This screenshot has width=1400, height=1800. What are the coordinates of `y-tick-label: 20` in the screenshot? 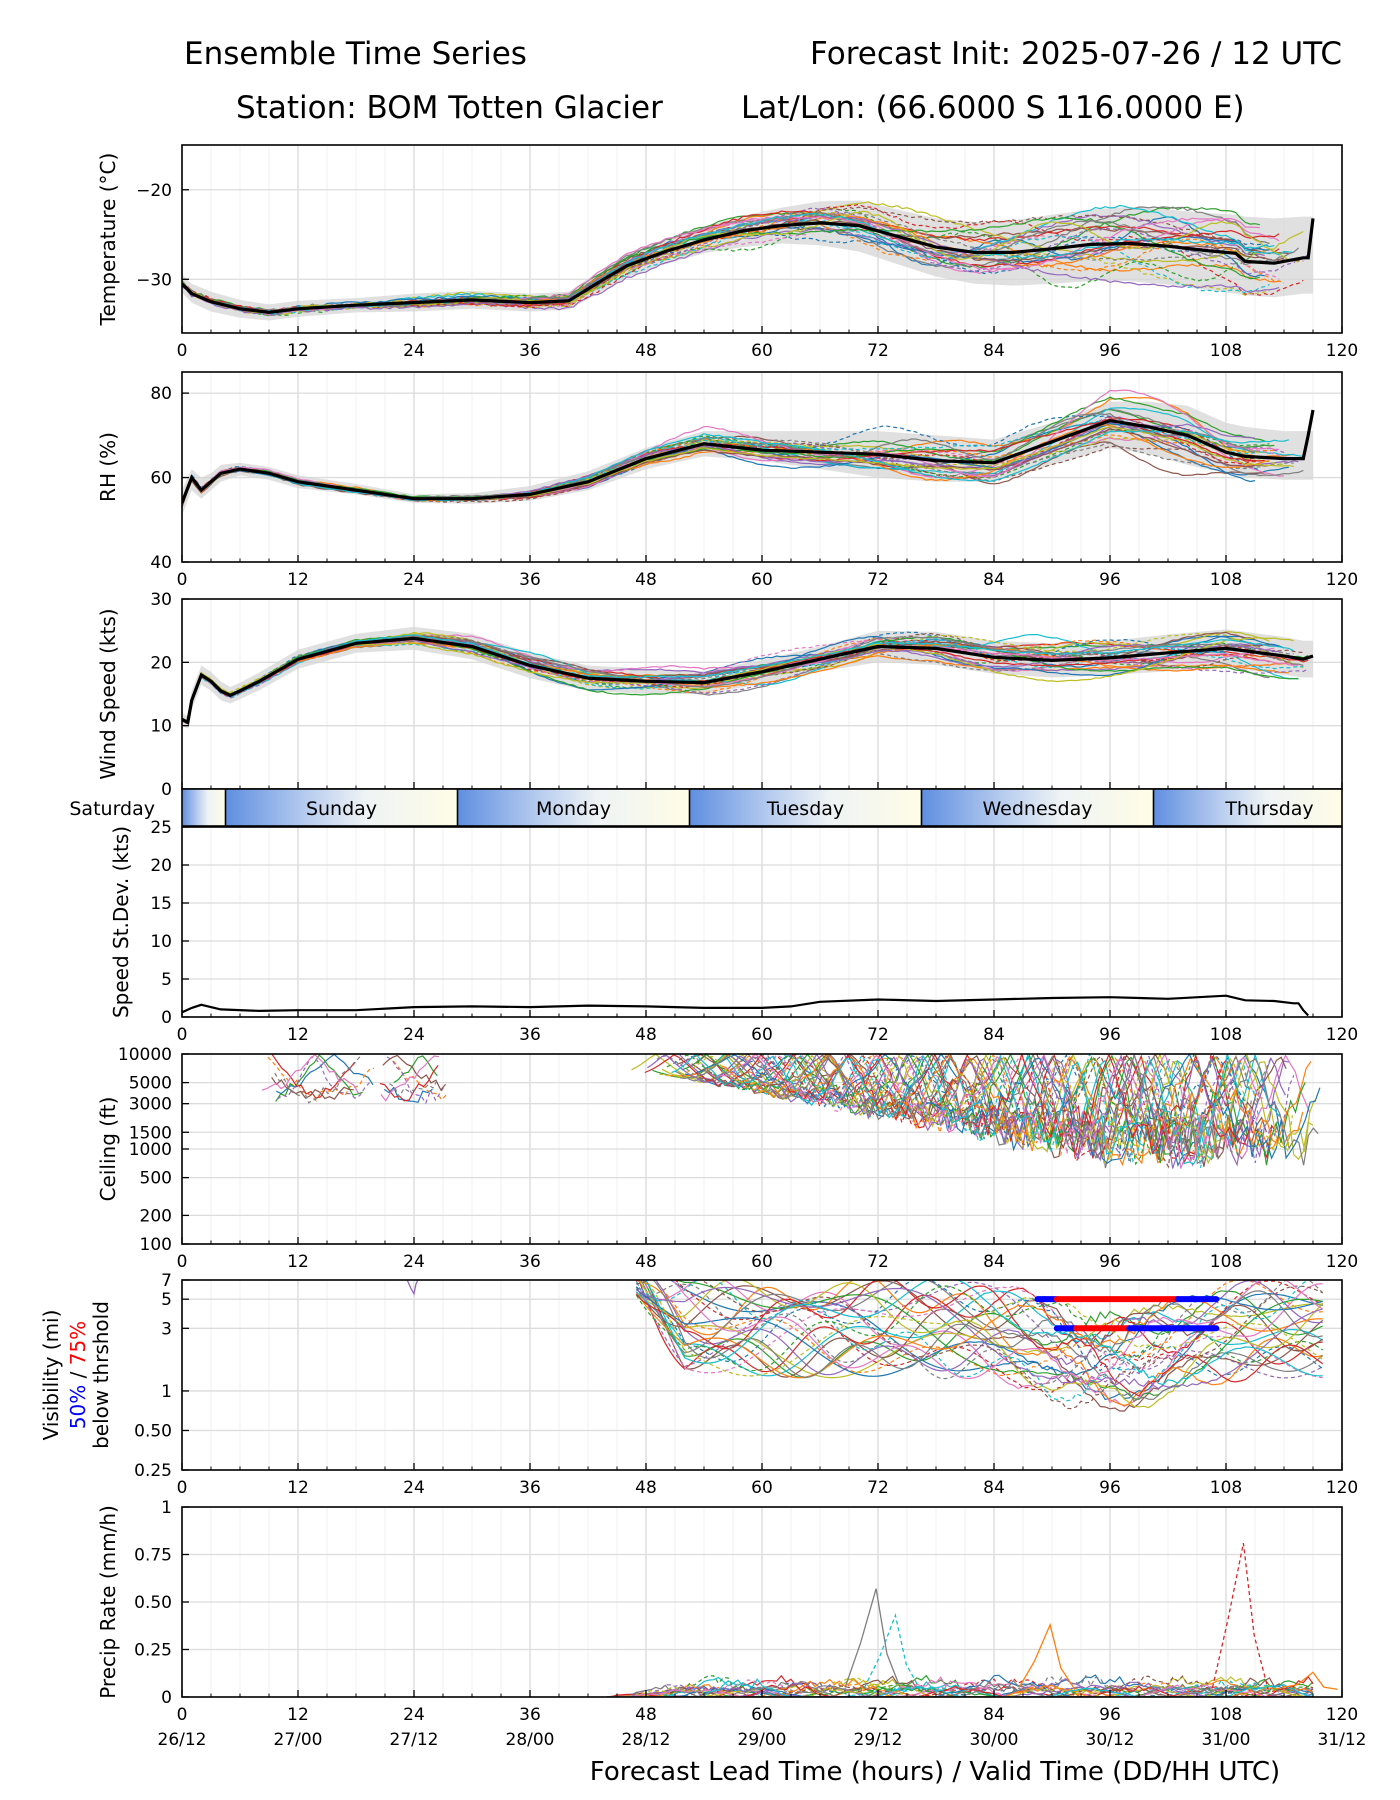 It's located at (161, 866).